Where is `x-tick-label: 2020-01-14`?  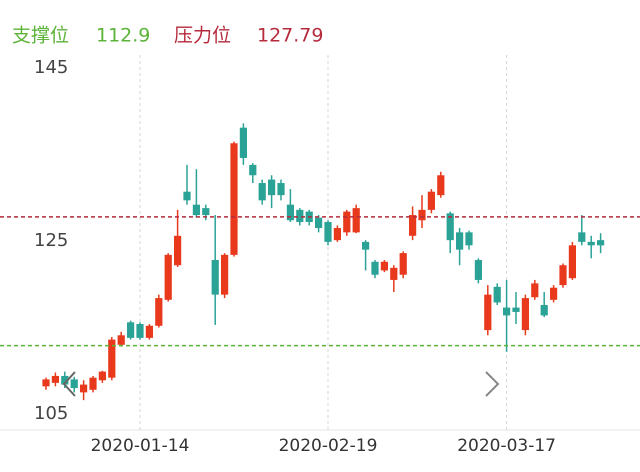 x-tick-label: 2020-01-14 is located at coordinates (140, 446).